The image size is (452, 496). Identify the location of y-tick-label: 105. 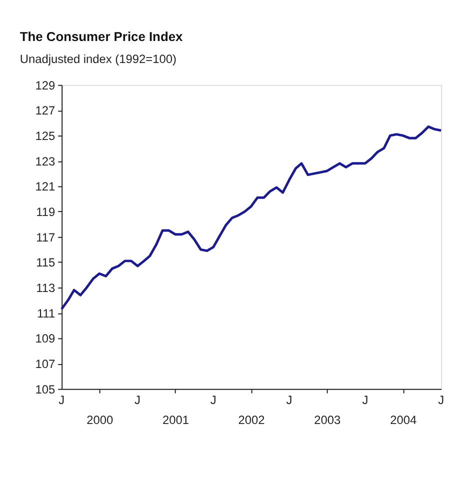
(45, 389).